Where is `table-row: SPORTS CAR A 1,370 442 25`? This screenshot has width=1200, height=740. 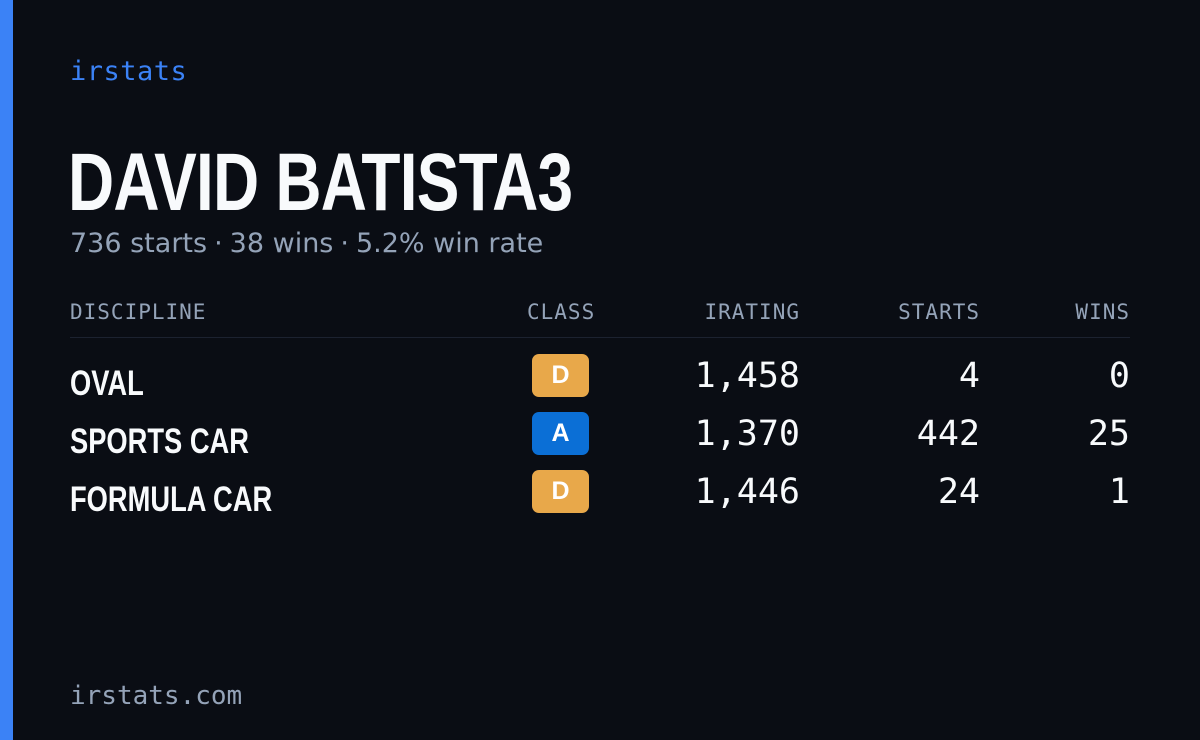 table-row: SPORTS CAR A 1,370 442 25 is located at coordinates (600, 441).